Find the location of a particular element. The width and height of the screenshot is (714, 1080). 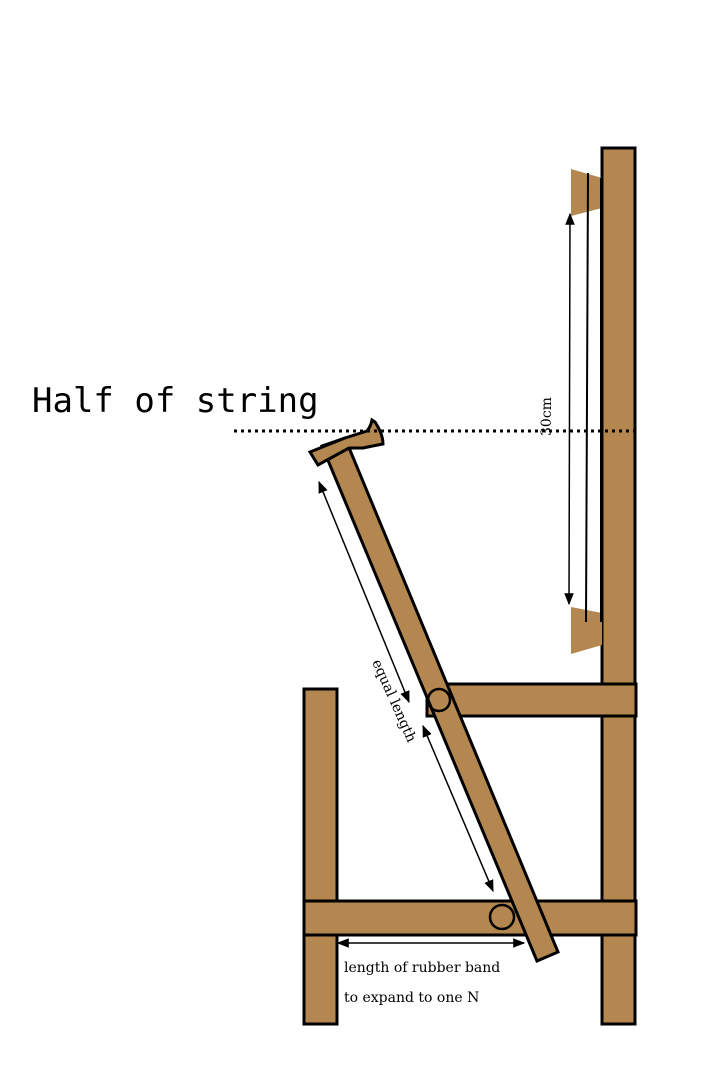

equal-length-arrow-upper is located at coordinates (364, 592).